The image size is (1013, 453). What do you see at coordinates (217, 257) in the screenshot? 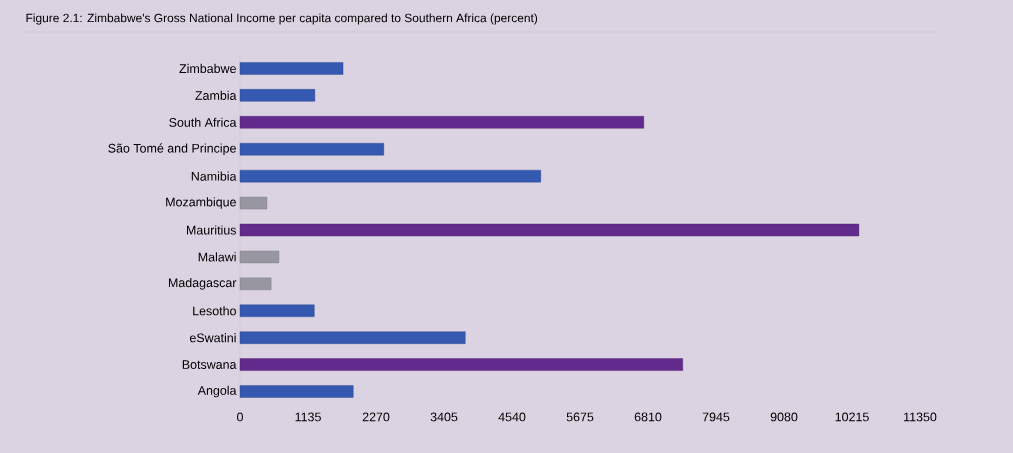
I see `y-tick-label: Malawi` at bounding box center [217, 257].